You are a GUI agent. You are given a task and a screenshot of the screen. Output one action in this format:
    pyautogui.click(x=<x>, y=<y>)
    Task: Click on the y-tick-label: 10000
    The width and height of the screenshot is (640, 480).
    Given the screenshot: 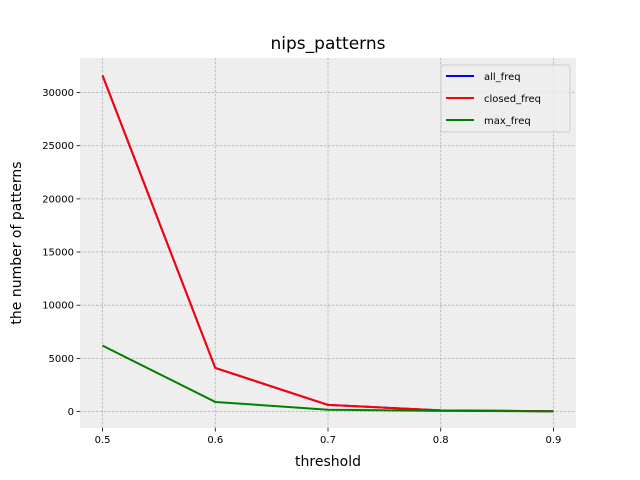 What is the action you would take?
    pyautogui.click(x=58, y=306)
    